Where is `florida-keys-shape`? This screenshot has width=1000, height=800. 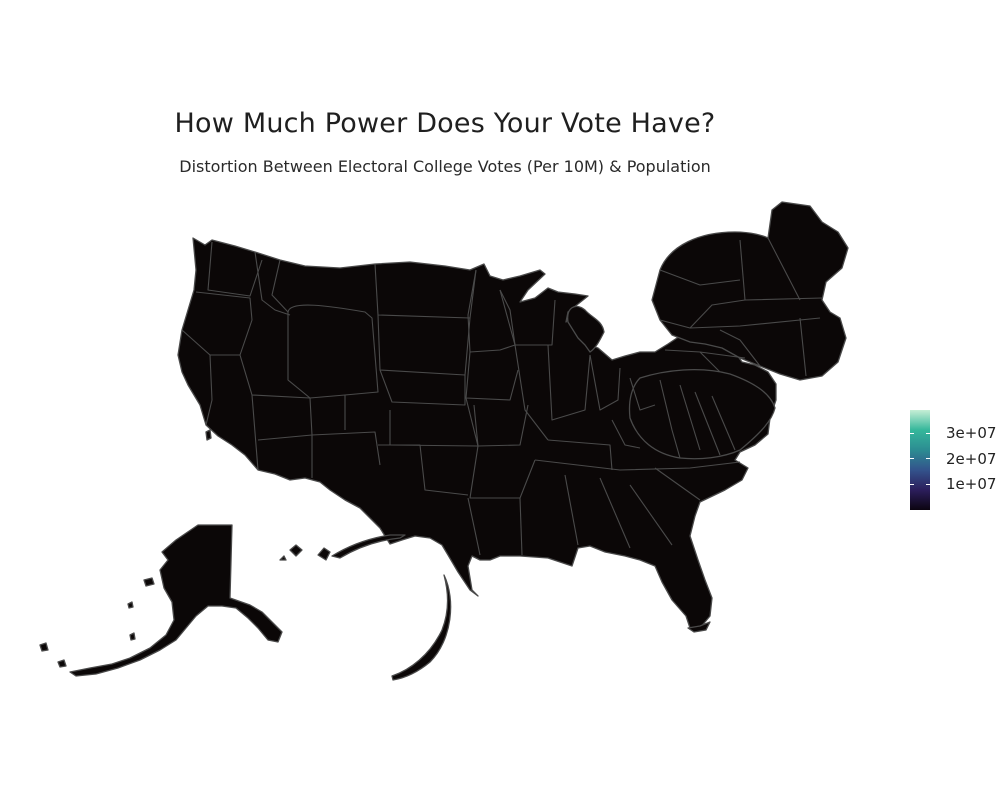 florida-keys-shape is located at coordinates (699, 627).